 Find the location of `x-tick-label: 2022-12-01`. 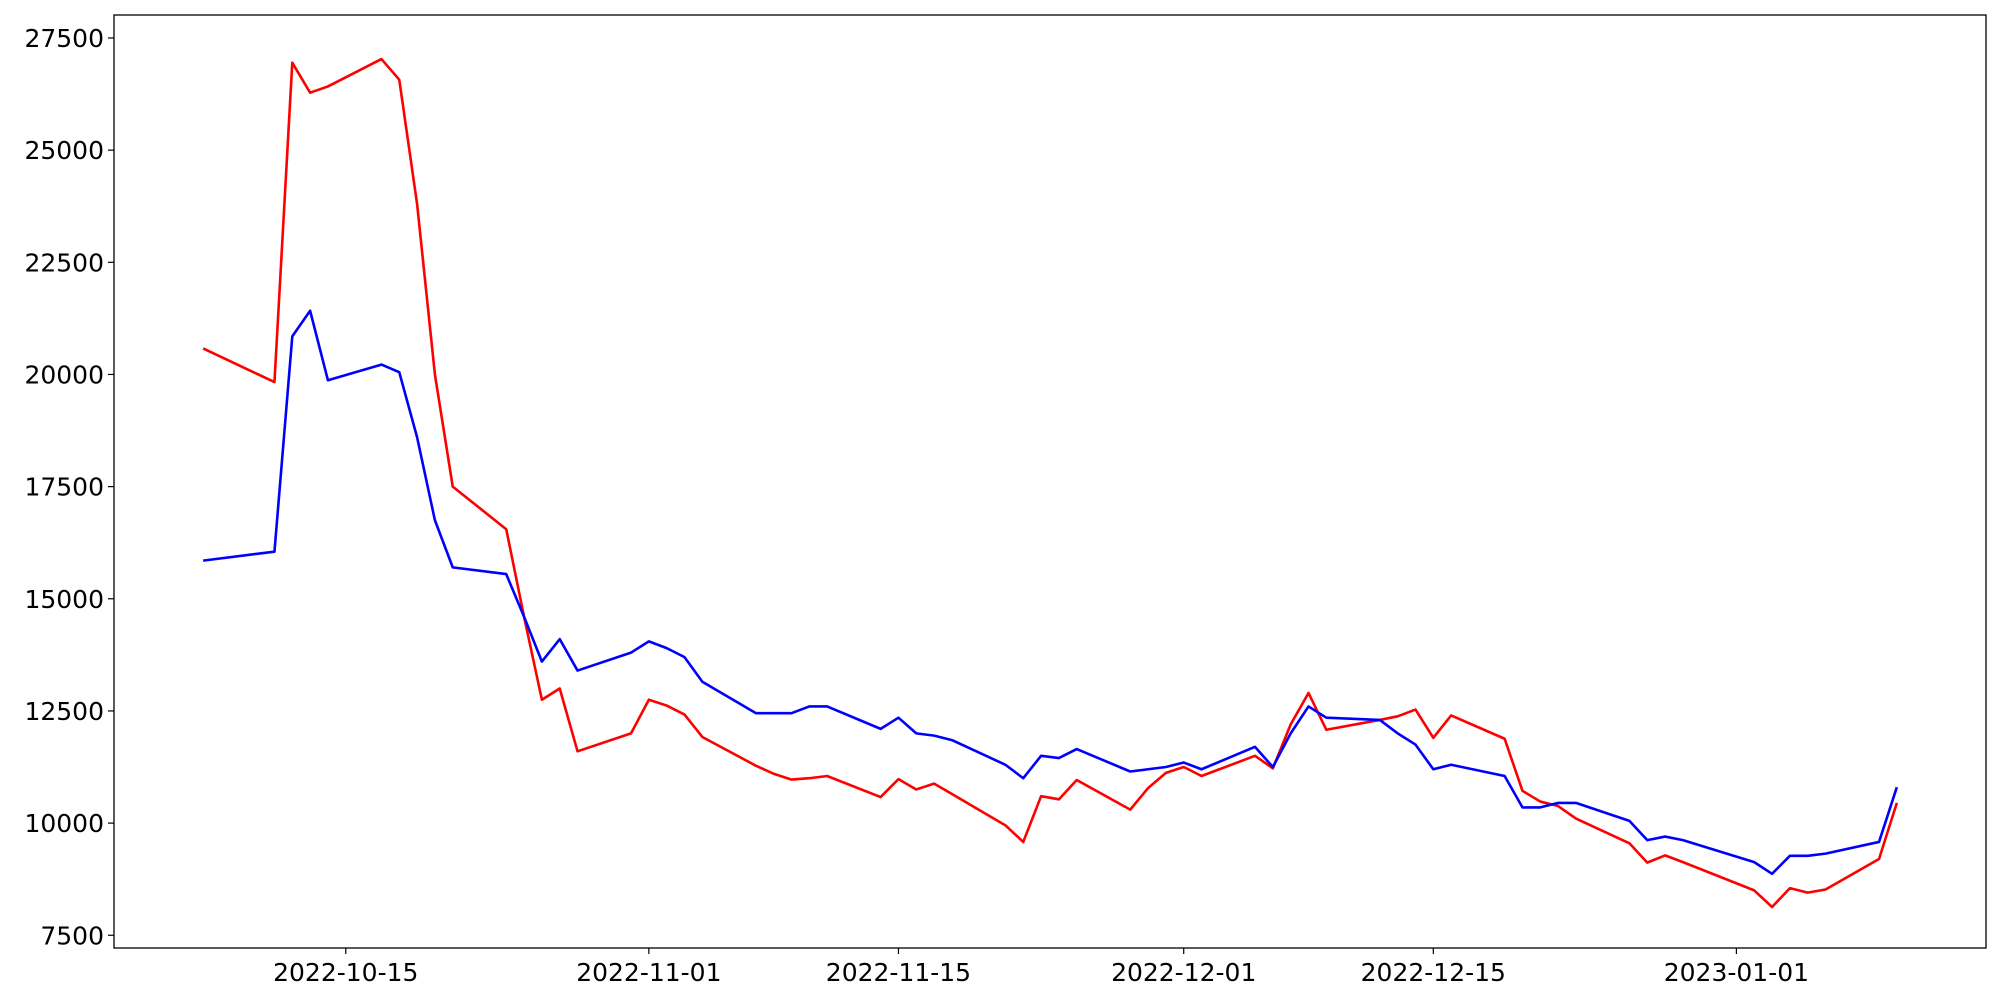

x-tick-label: 2022-12-01 is located at coordinates (1183, 972).